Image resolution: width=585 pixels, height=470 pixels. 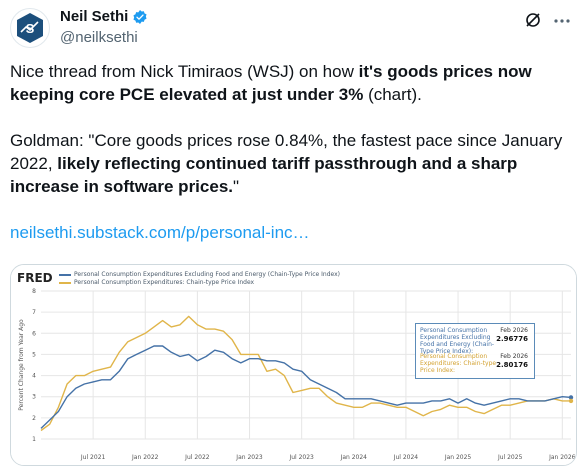 What do you see at coordinates (34, 376) in the screenshot?
I see `y-tick-label: 4` at bounding box center [34, 376].